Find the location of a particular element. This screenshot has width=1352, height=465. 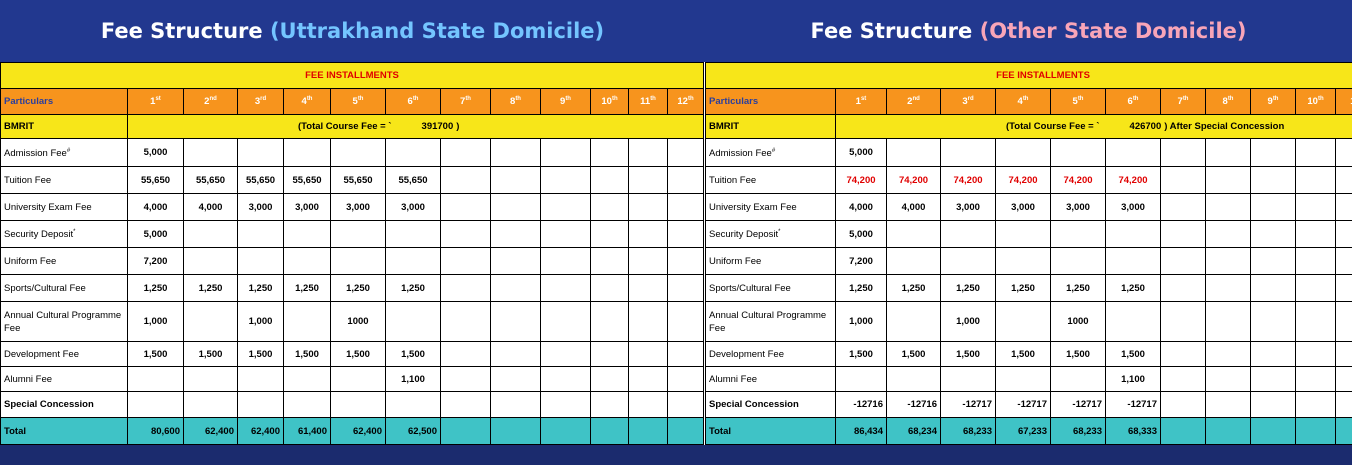

amount-cell: 61,400 is located at coordinates (307, 431).